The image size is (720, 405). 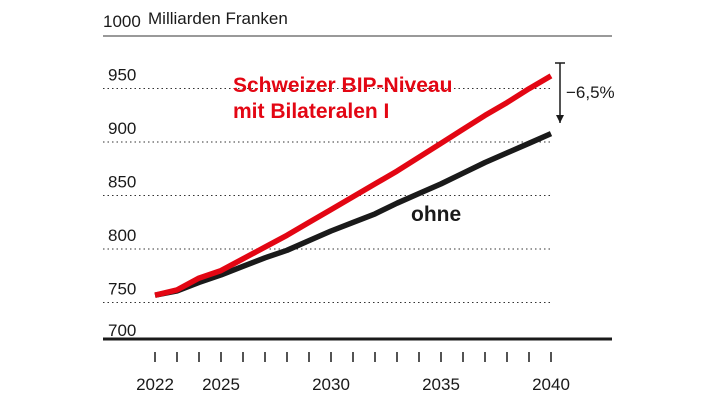 What do you see at coordinates (122, 330) in the screenshot?
I see `y-tick-label: 700` at bounding box center [122, 330].